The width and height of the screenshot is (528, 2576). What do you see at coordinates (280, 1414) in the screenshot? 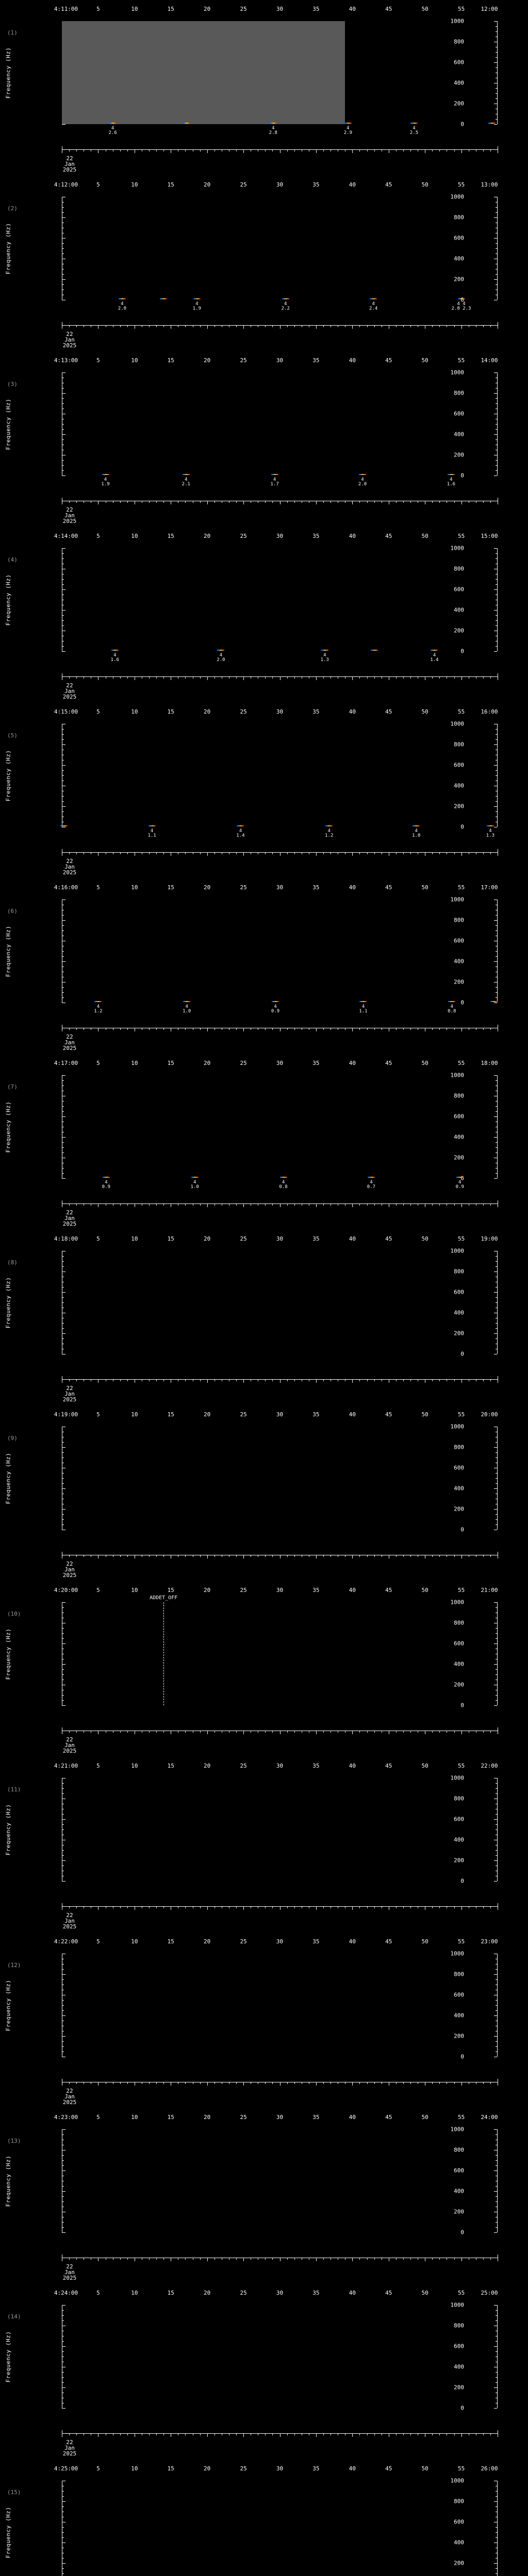
I see `x-tick-label: 30` at bounding box center [280, 1414].